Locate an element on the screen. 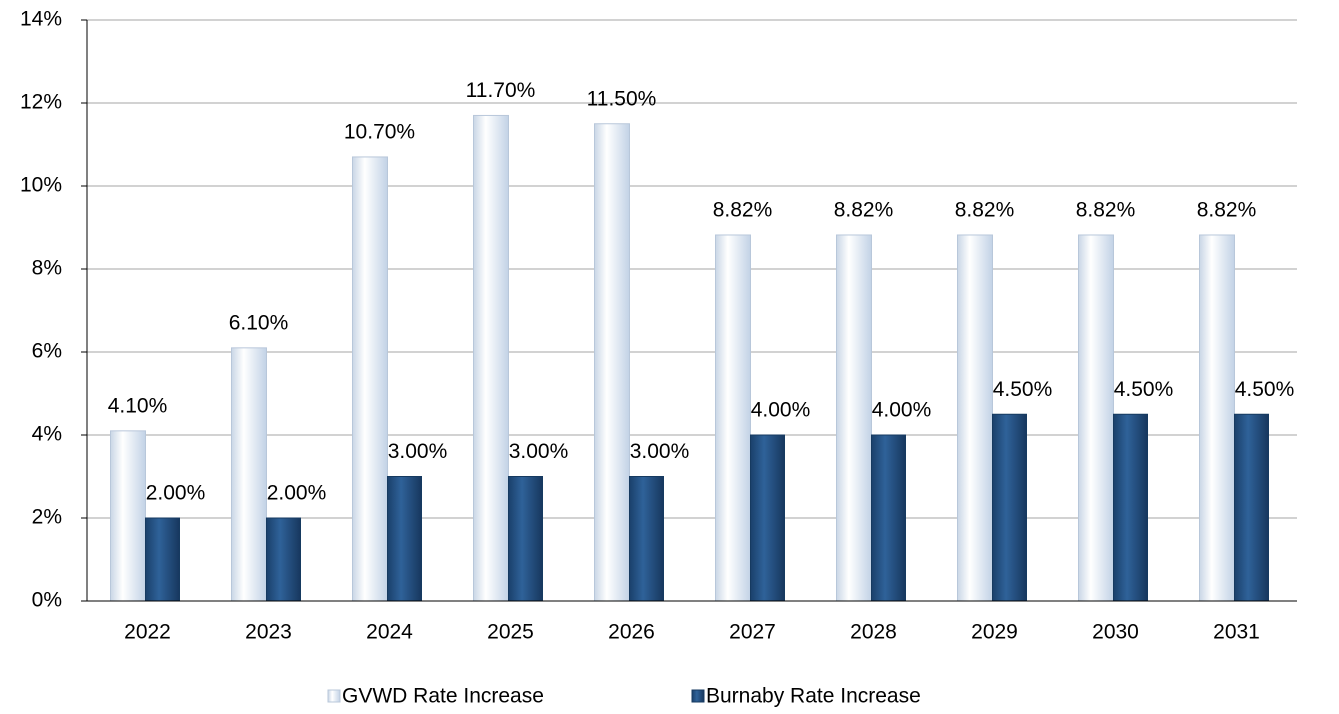  value-label: 6.10% is located at coordinates (259, 322).